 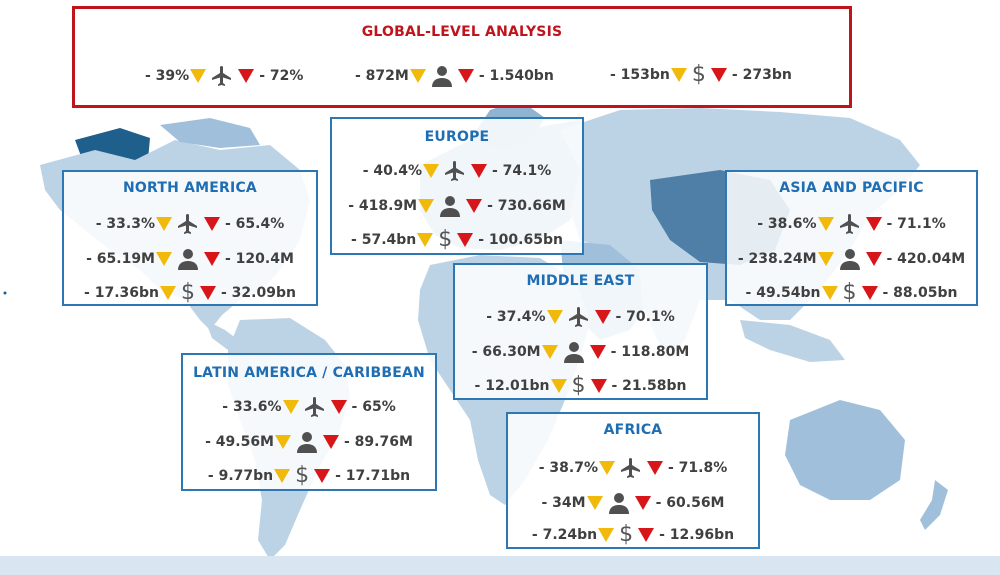 I want to click on flights-high: - 65.4%, so click(x=255, y=224).